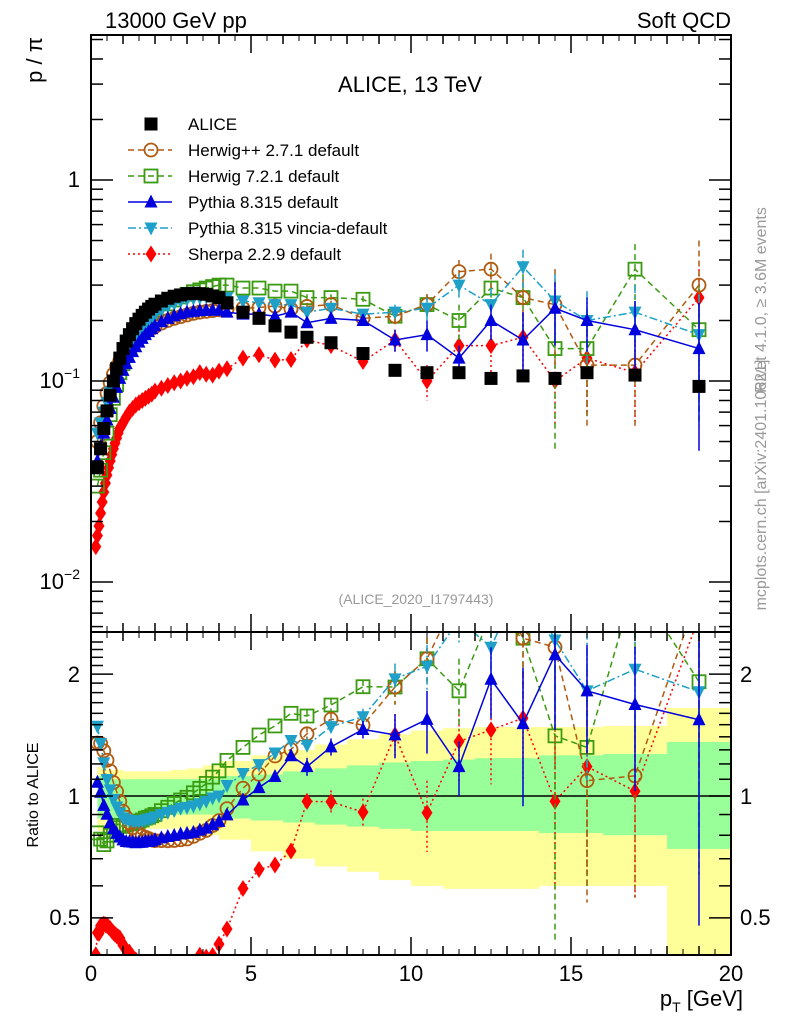 This screenshot has height=1024, width=786. Describe the element at coordinates (755, 917) in the screenshot. I see `ratio-ytick-0.5-right: 0.5` at that location.